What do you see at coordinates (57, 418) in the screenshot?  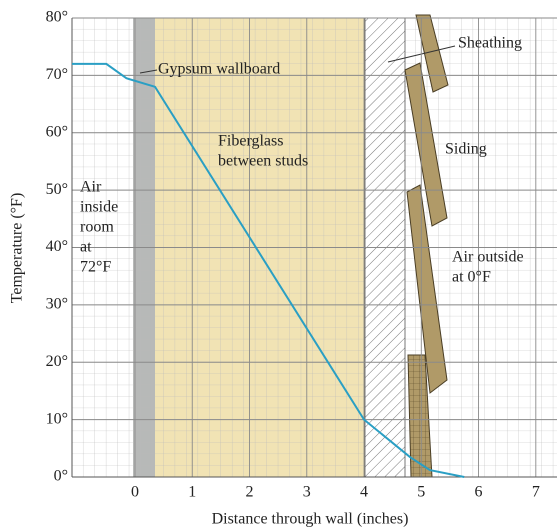 I see `y-tick-label: 10°` at bounding box center [57, 418].